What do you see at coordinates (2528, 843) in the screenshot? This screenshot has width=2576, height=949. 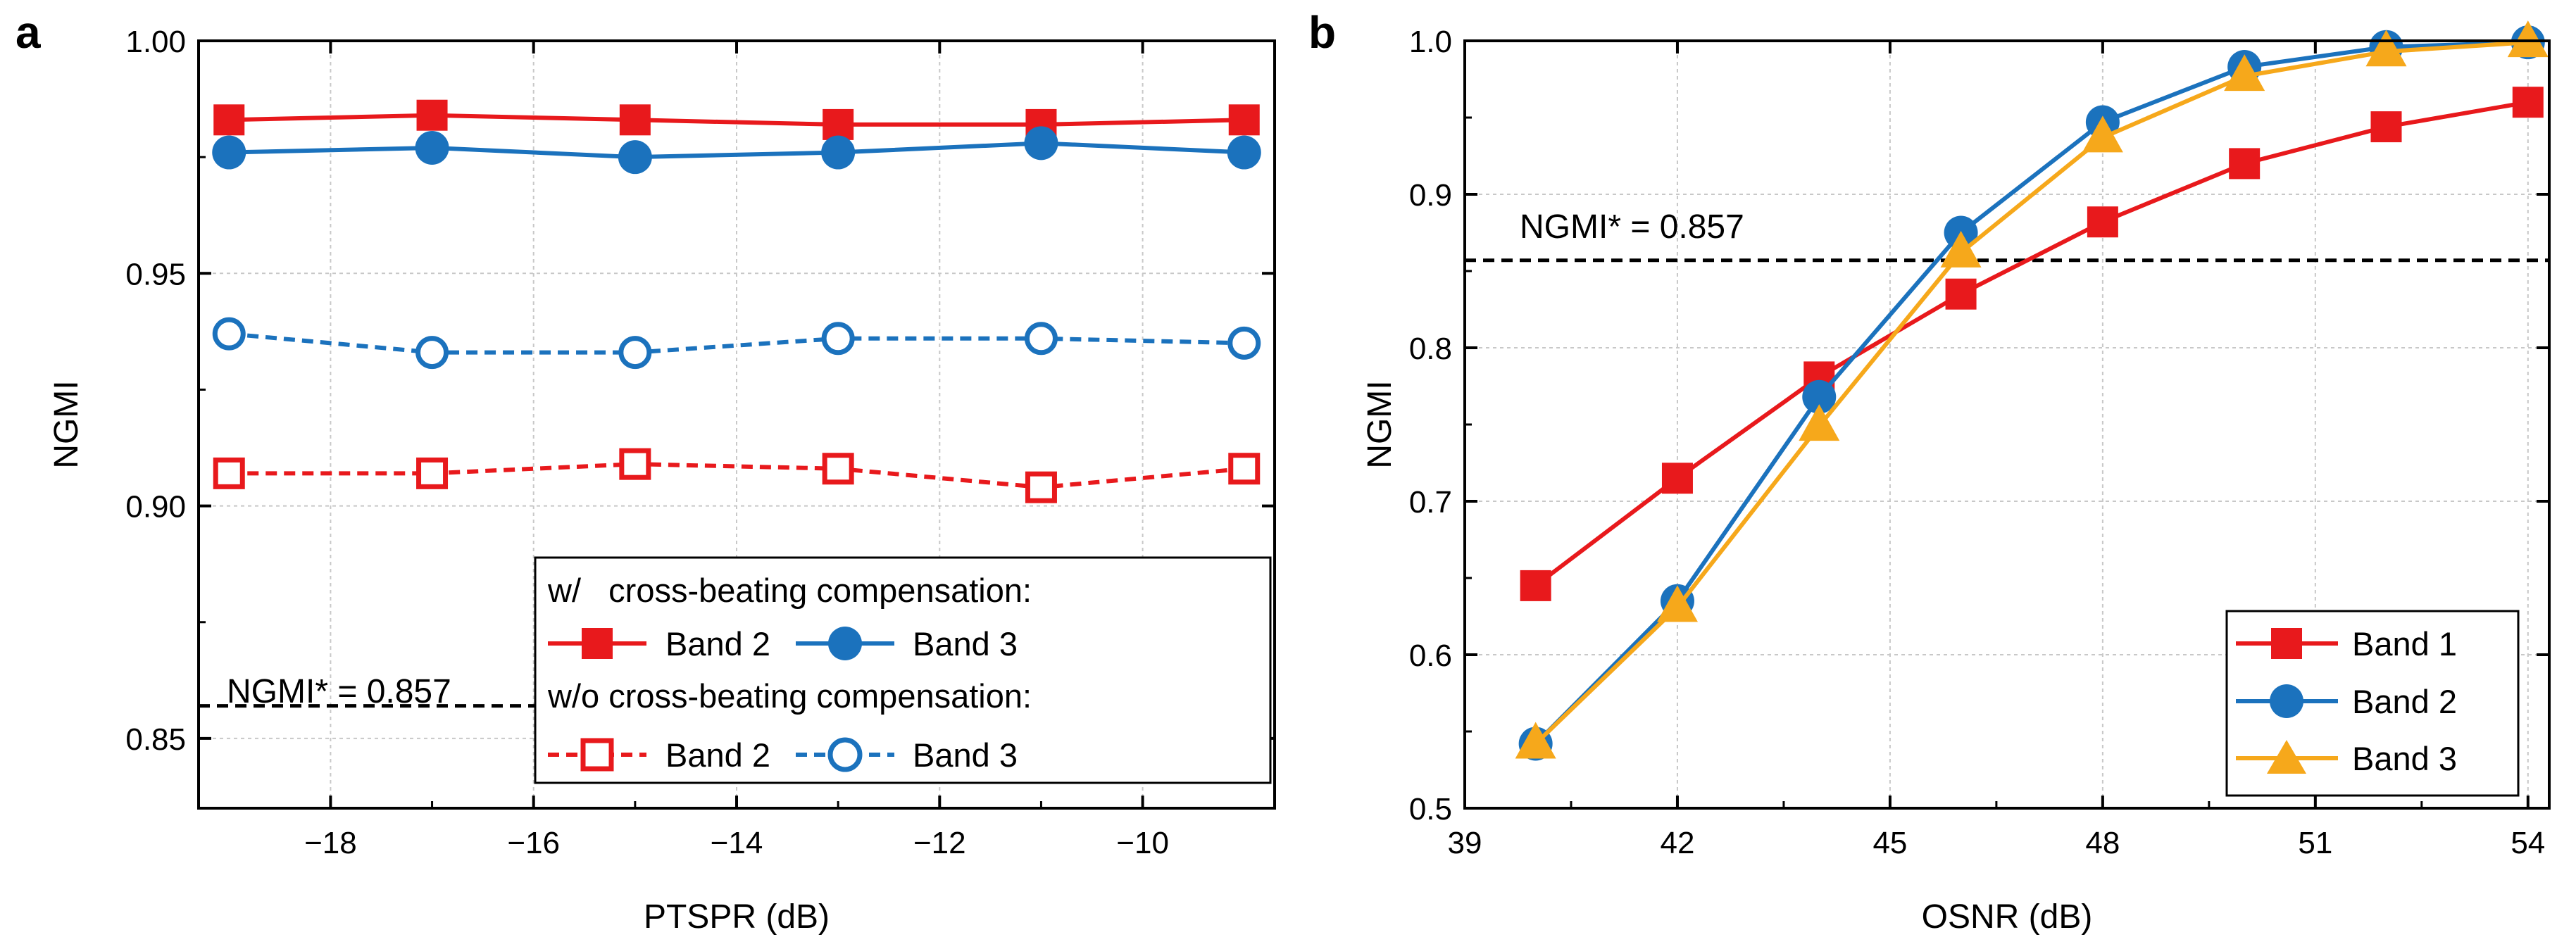 I see `x-tick-label: 54` at bounding box center [2528, 843].